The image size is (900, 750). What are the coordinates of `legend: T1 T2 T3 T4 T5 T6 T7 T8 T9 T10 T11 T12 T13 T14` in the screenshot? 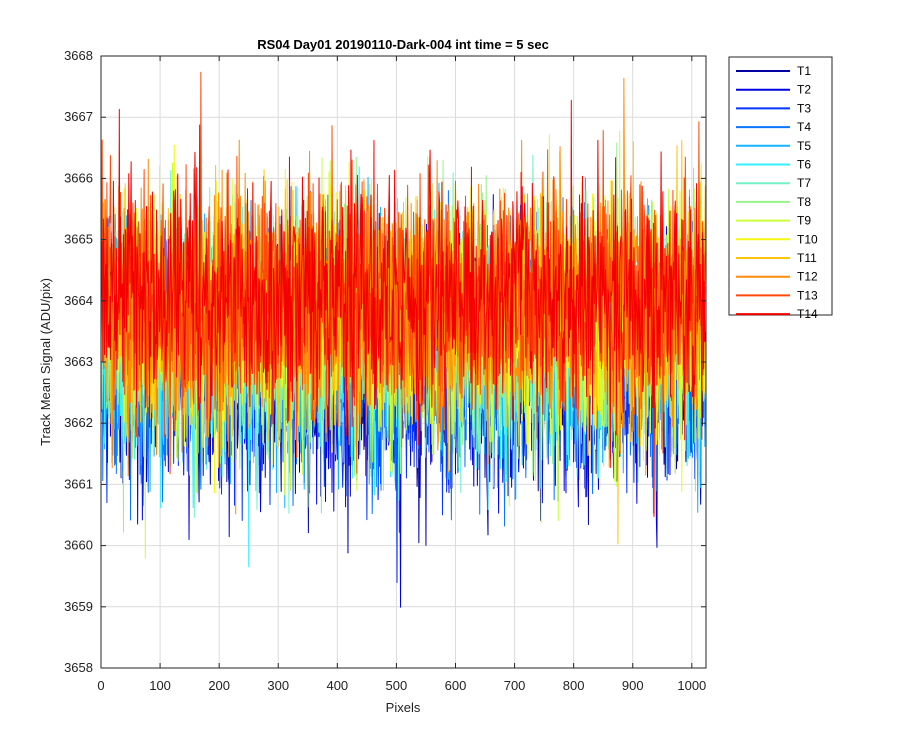 It's located at (780, 188).